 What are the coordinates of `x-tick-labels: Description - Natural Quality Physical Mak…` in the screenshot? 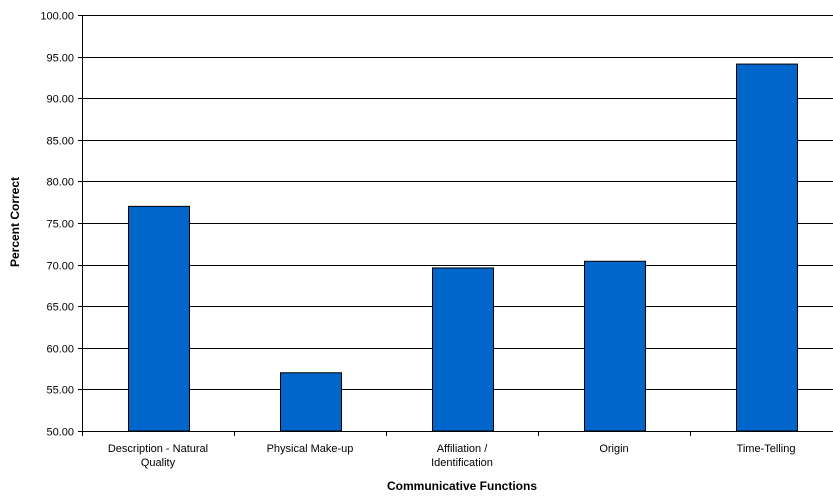 It's located at (452, 456).